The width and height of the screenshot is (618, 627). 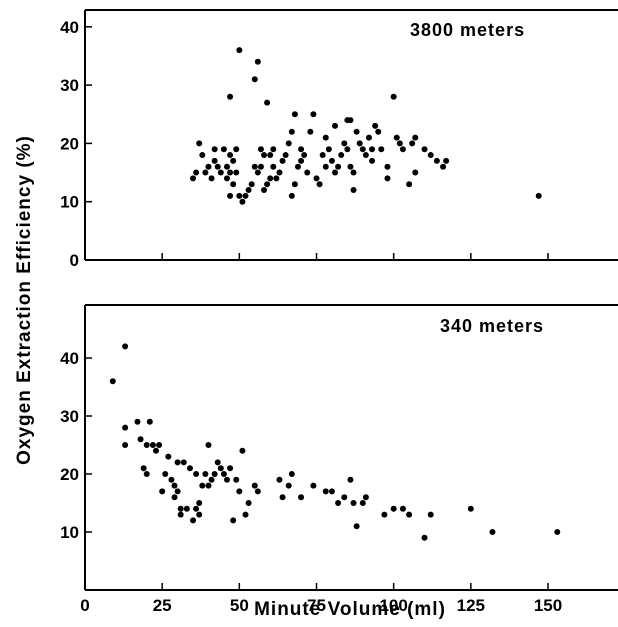 I want to click on x-tick-label: 0, so click(x=84, y=605).